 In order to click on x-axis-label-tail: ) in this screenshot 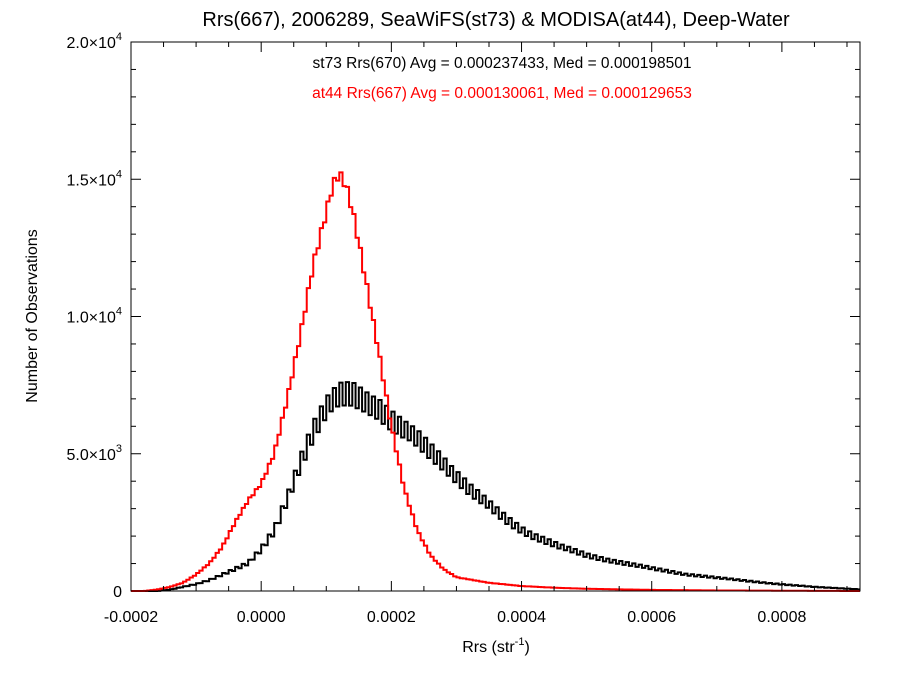, I will do `click(526, 647)`.